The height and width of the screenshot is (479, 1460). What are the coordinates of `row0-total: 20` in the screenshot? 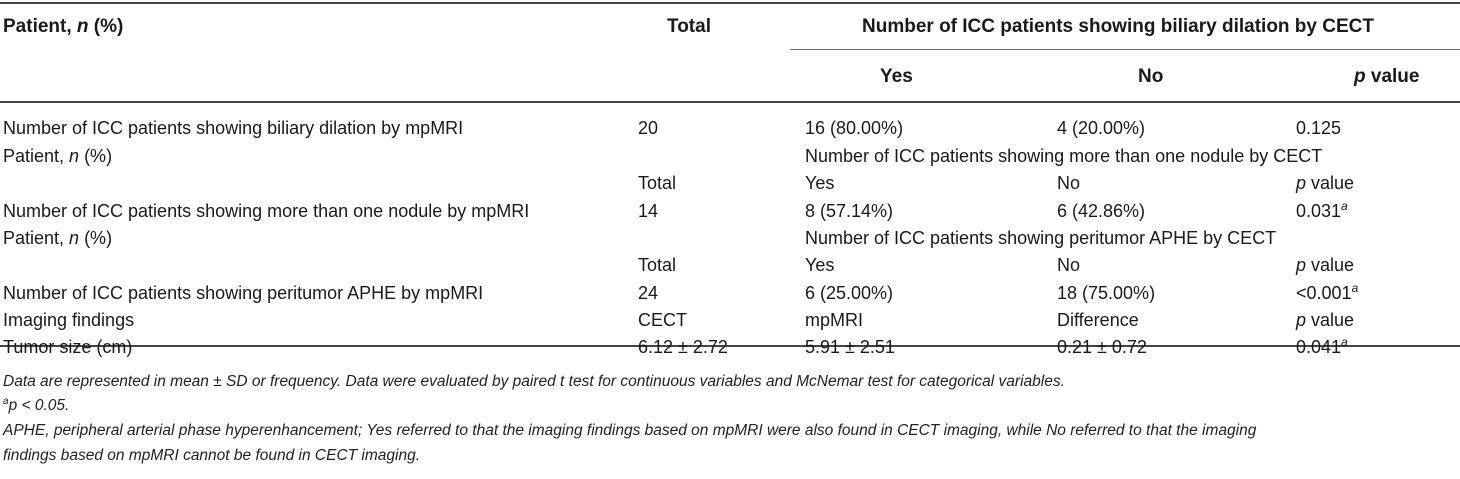 It's located at (648, 128).